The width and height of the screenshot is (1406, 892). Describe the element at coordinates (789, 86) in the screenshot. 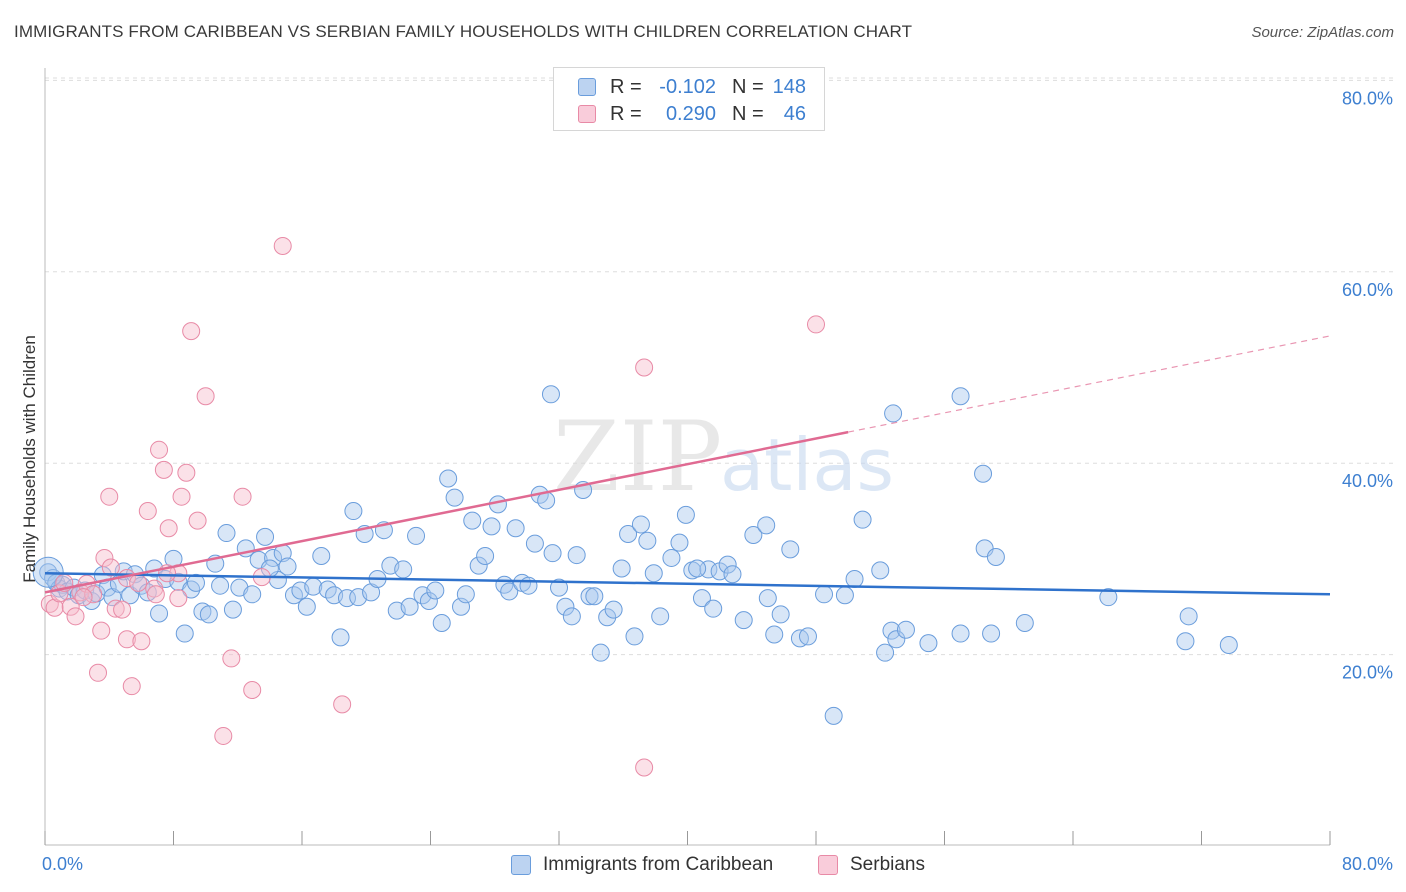

I see `legend-n-value: 148` at that location.